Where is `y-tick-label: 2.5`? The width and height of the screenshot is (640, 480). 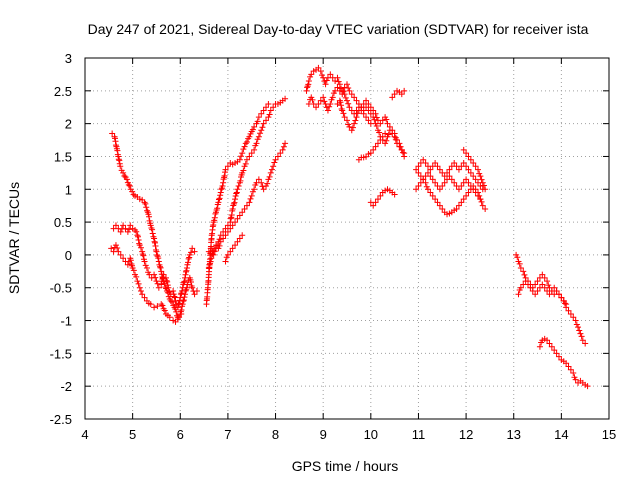 y-tick-label: 2.5 is located at coordinates (63, 91).